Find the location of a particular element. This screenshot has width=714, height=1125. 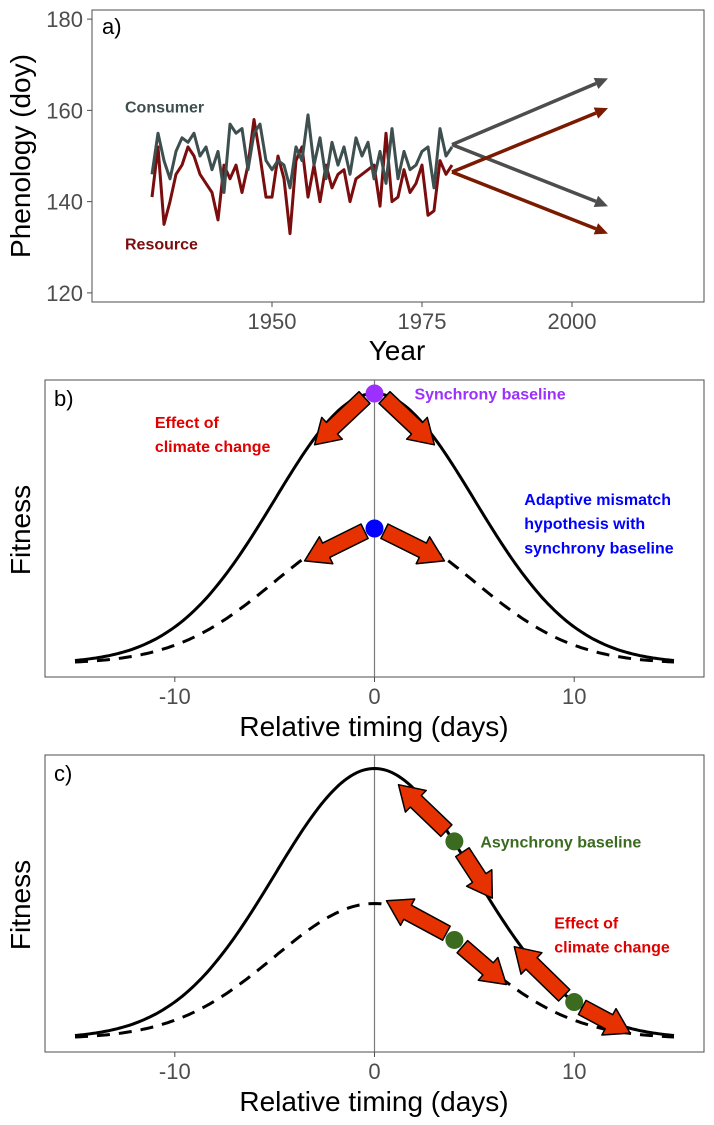

panel-c-annotation-2: climate change is located at coordinates (612, 948).